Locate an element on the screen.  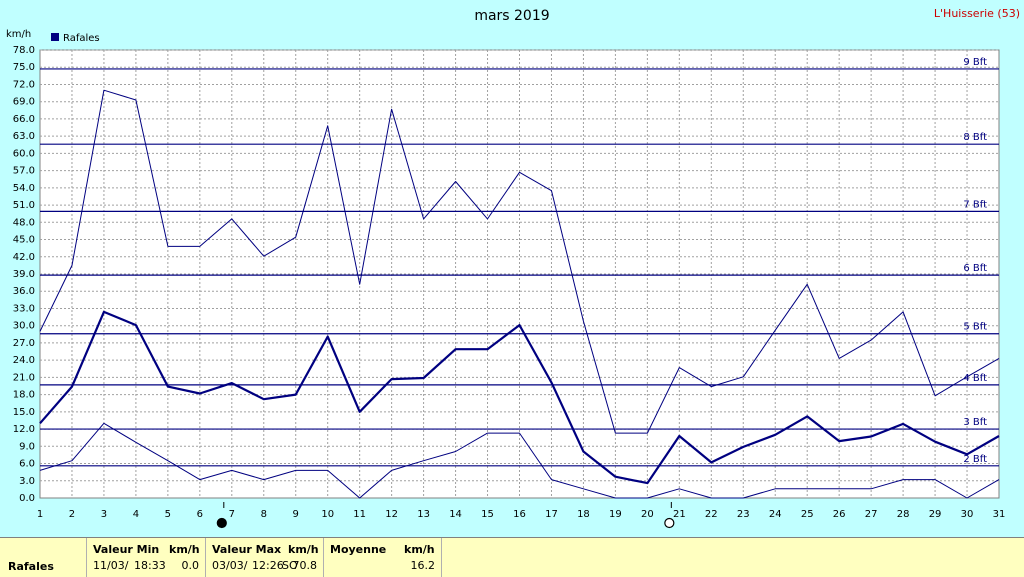
y-tick-label: 60.0 is located at coordinates (24, 153).